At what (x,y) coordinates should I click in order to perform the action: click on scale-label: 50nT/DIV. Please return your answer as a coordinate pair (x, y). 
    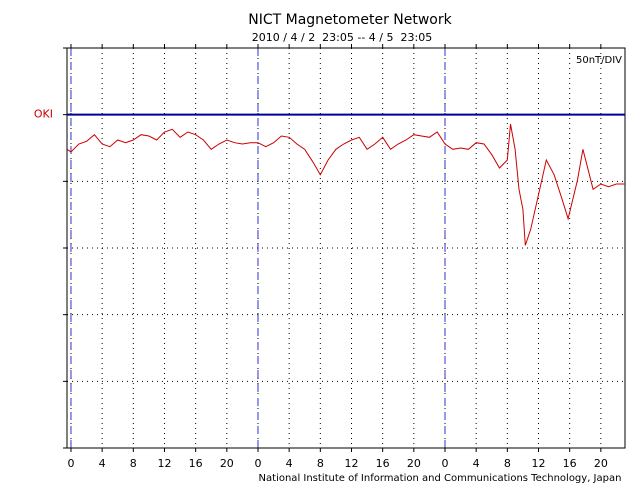
    Looking at the image, I should click on (599, 60).